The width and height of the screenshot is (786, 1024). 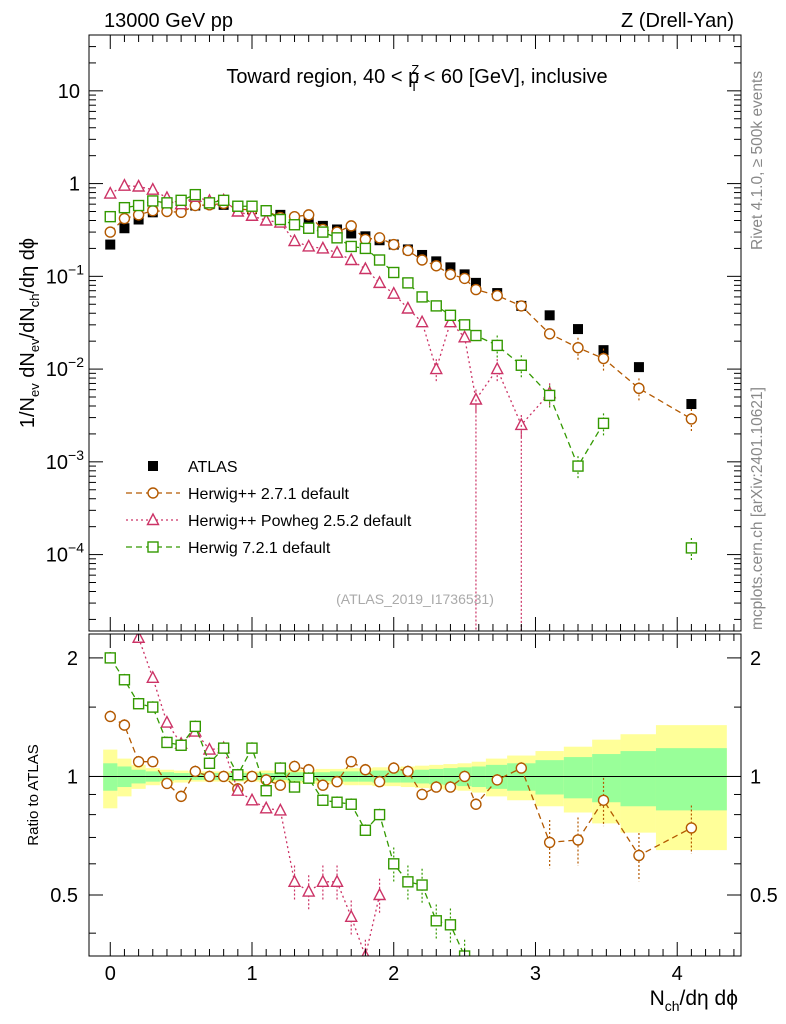 What do you see at coordinates (755, 777) in the screenshot?
I see `y-tick-label-right: 1` at bounding box center [755, 777].